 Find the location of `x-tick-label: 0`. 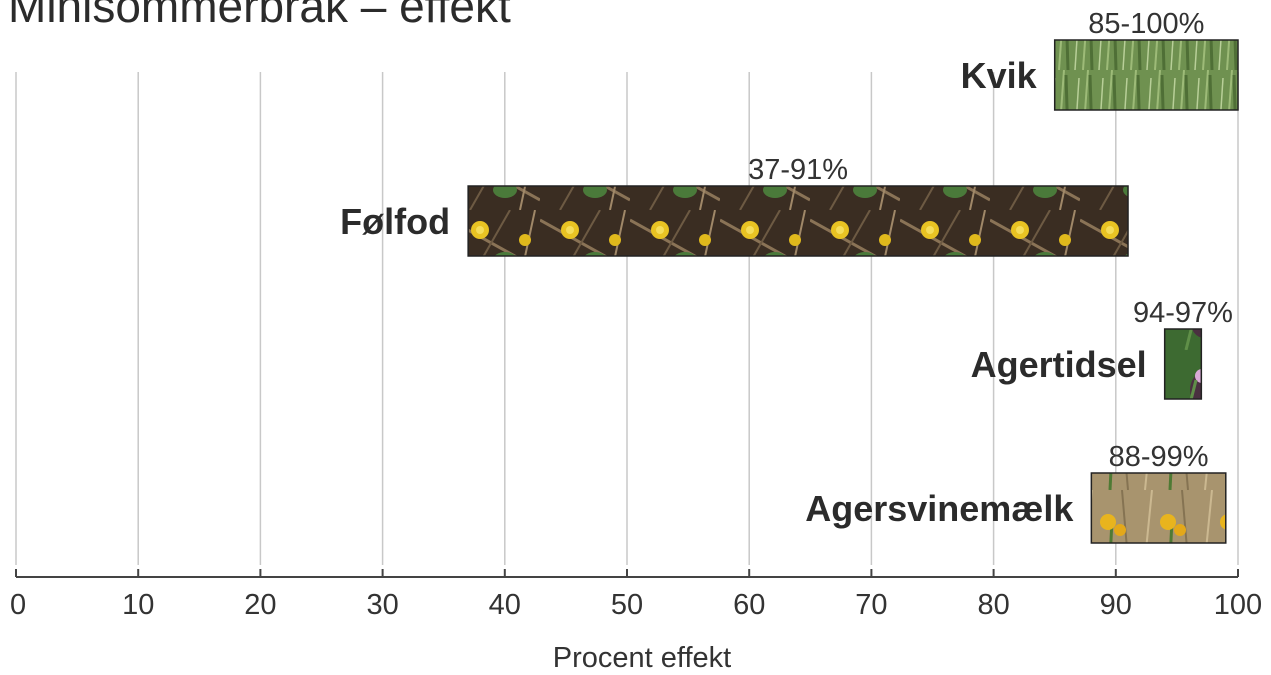

x-tick-label: 0 is located at coordinates (18, 605).